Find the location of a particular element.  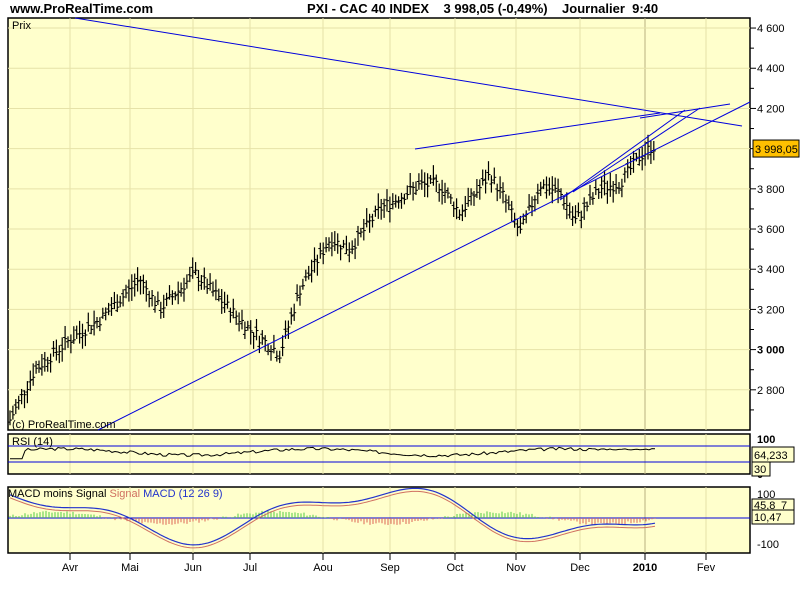

y-tick-label: 3 000 is located at coordinates (771, 351).